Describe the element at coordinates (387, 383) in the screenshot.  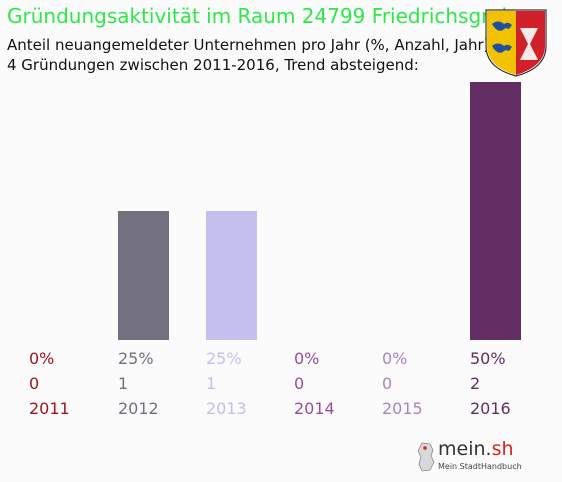
I see `count-label-2015: 0` at that location.